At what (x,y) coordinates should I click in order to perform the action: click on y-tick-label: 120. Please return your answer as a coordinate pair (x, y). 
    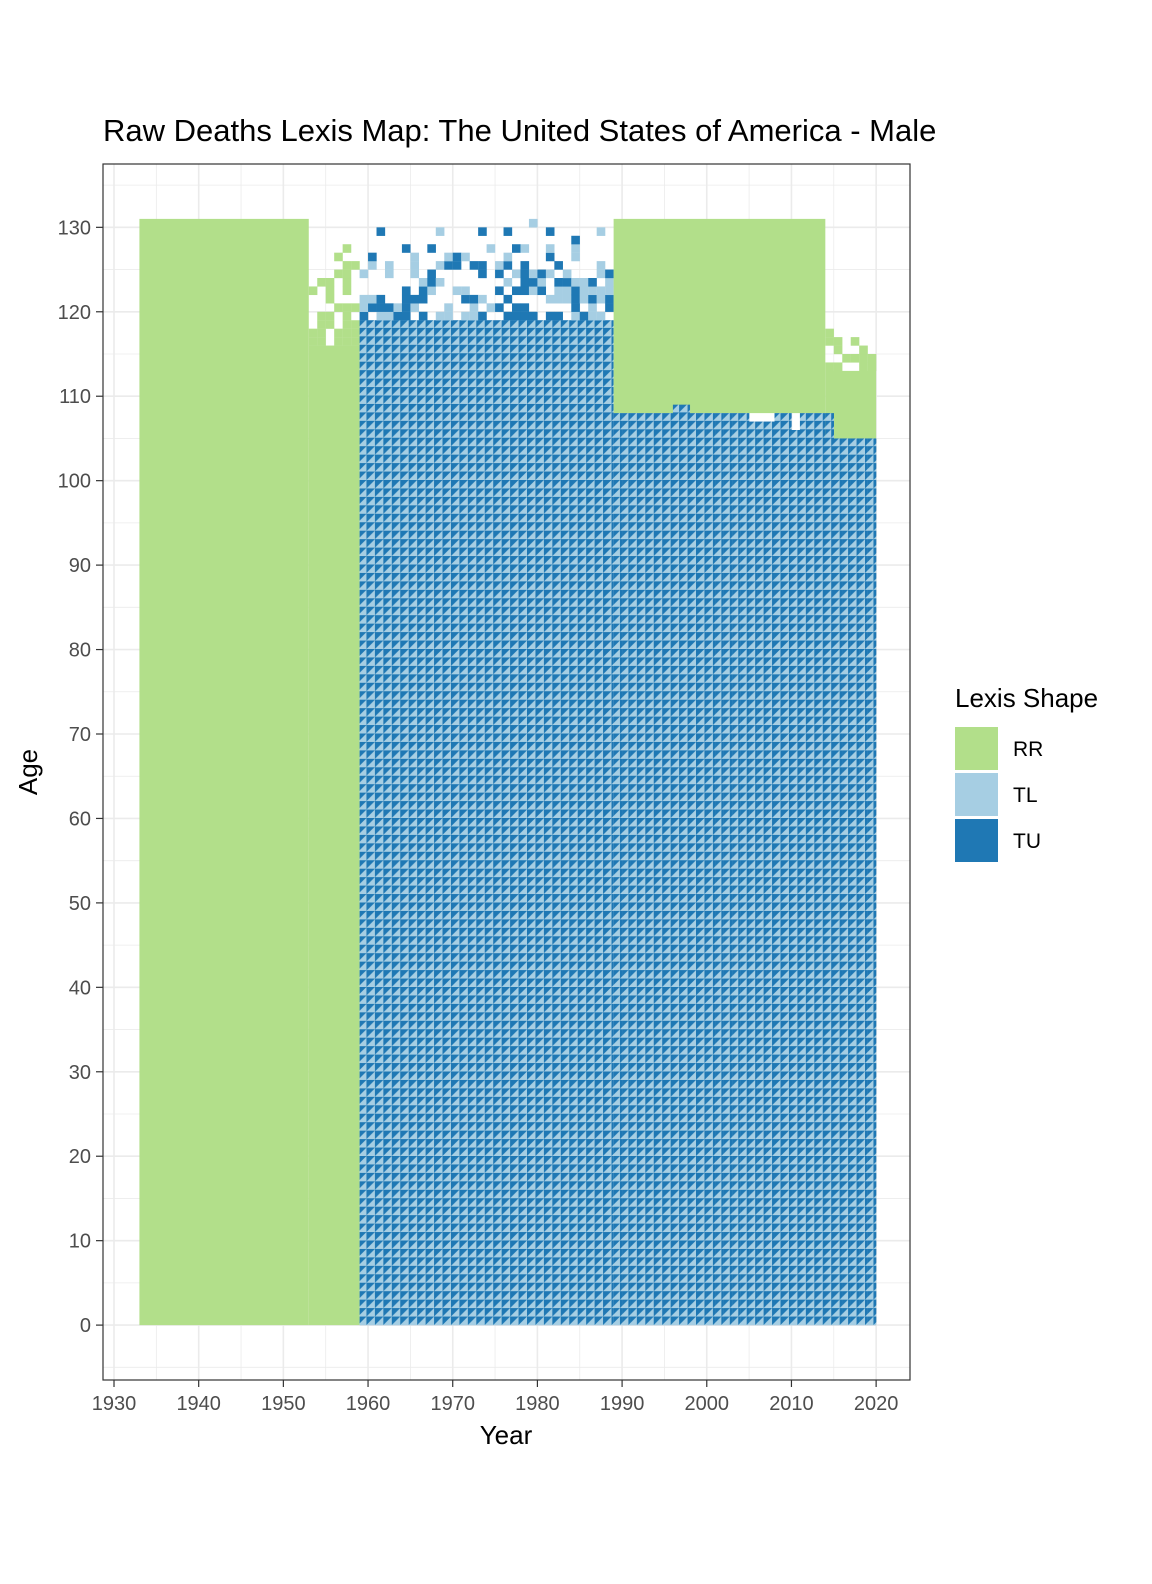
    Looking at the image, I should click on (74, 313).